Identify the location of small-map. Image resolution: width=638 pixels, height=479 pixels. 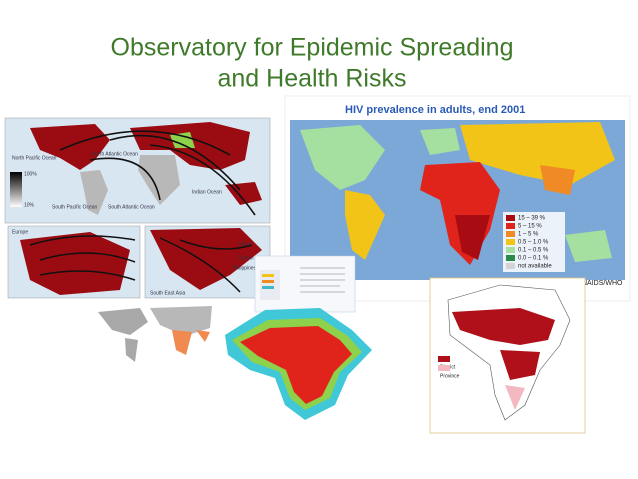
(155, 334).